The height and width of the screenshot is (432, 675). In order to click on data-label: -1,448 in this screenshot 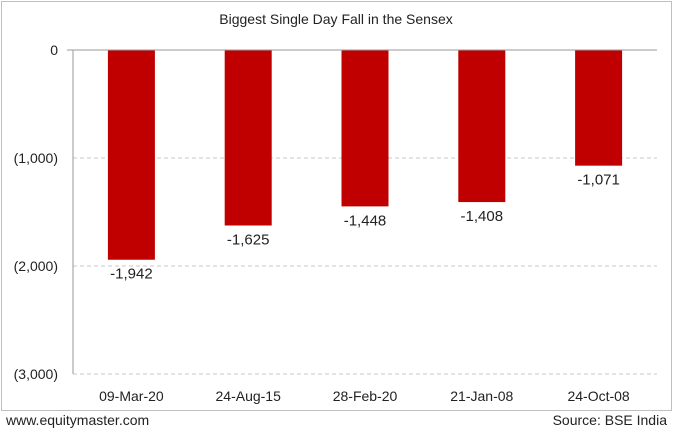, I will do `click(365, 220)`.